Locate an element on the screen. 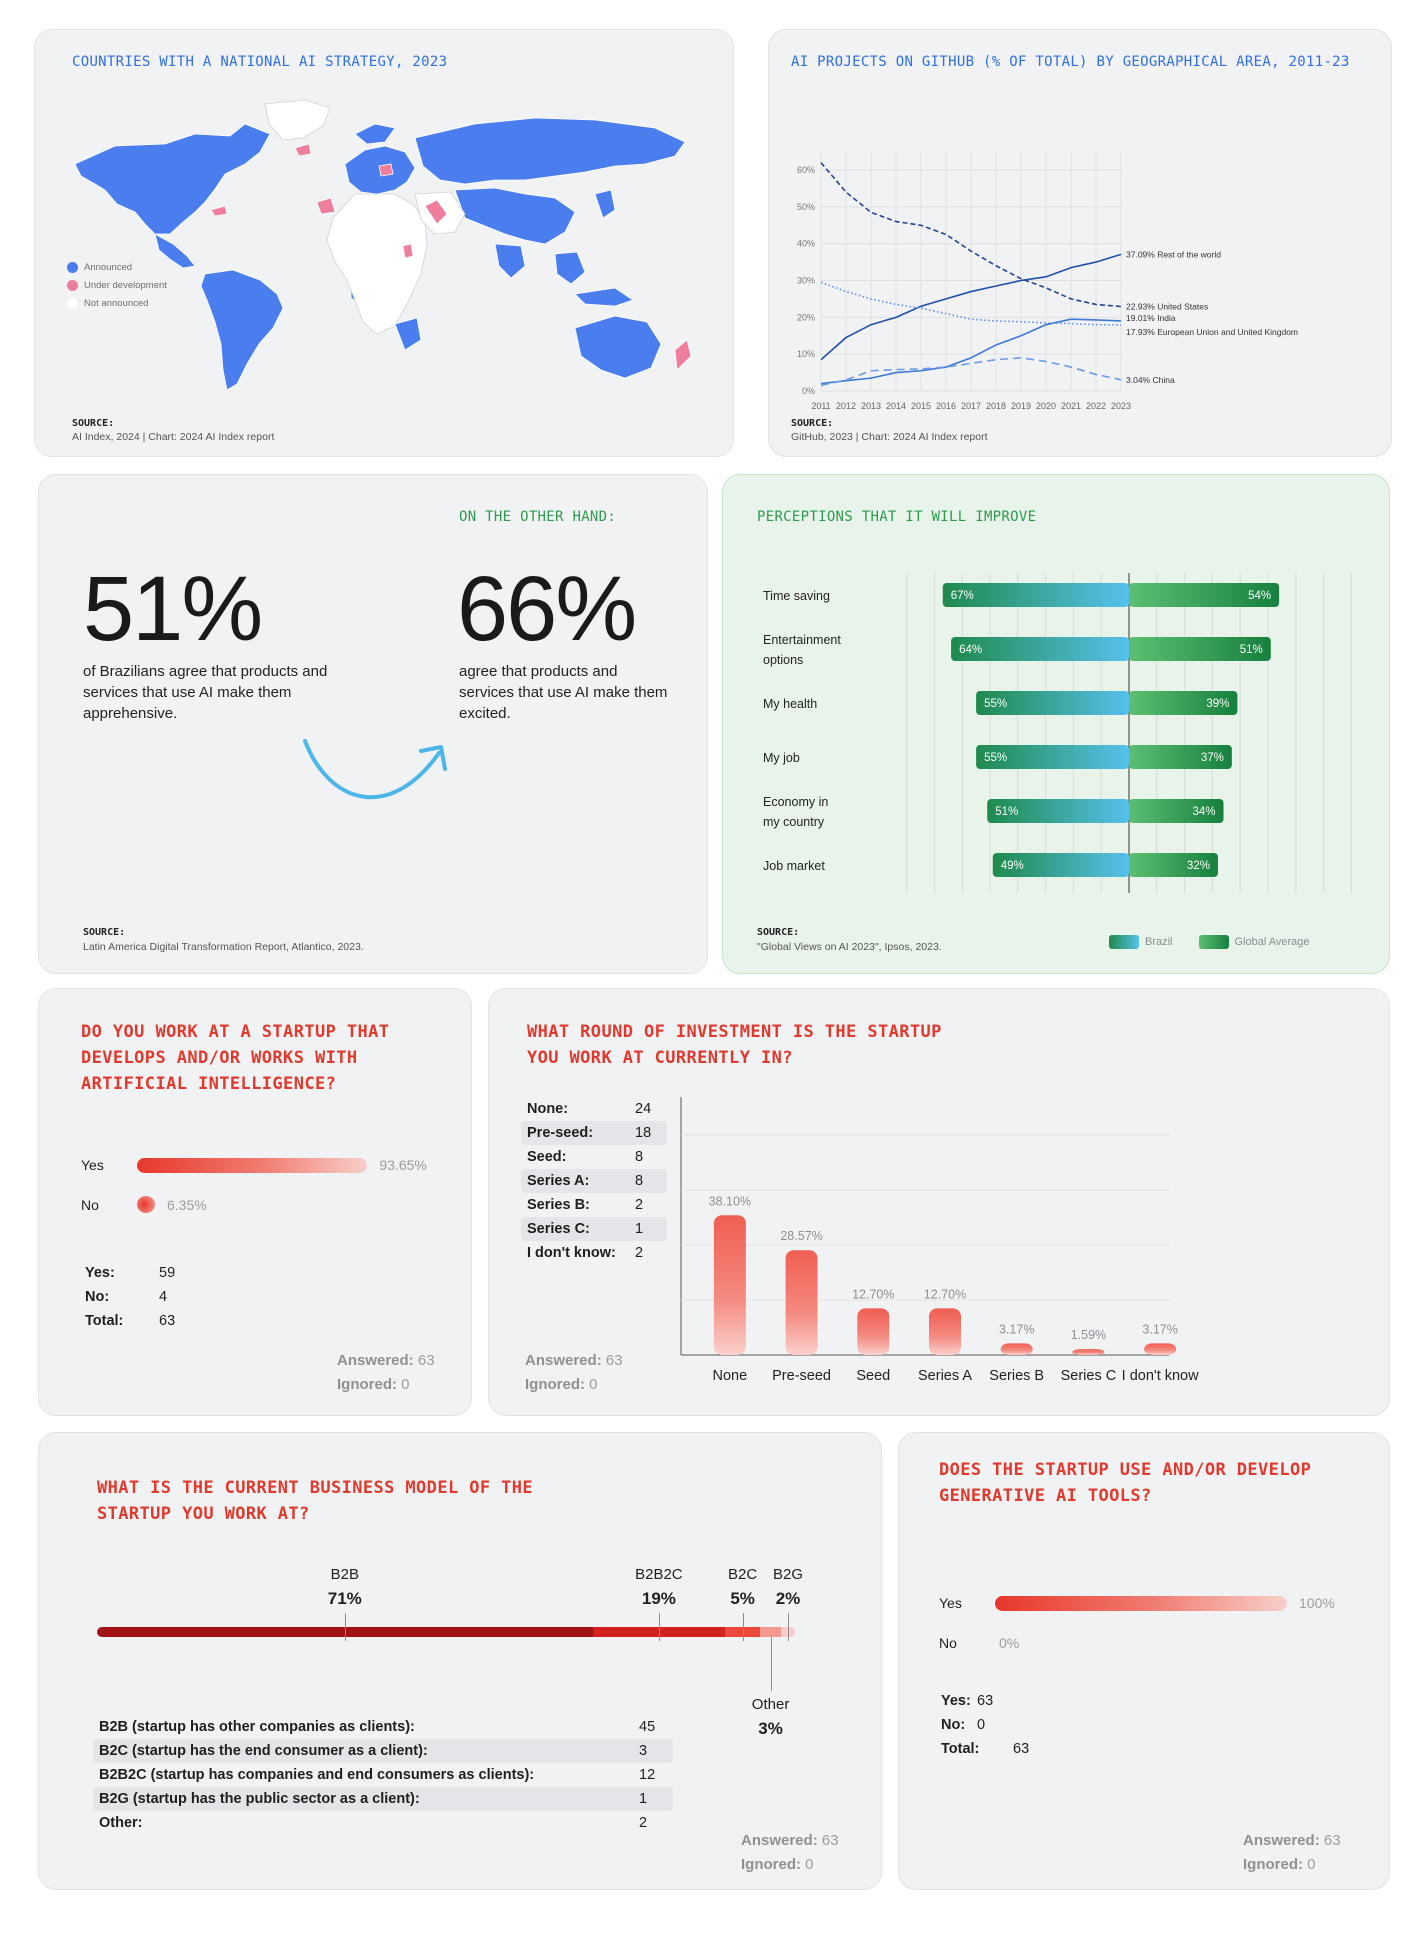 The image size is (1426, 1938). category-label: None is located at coordinates (730, 1376).